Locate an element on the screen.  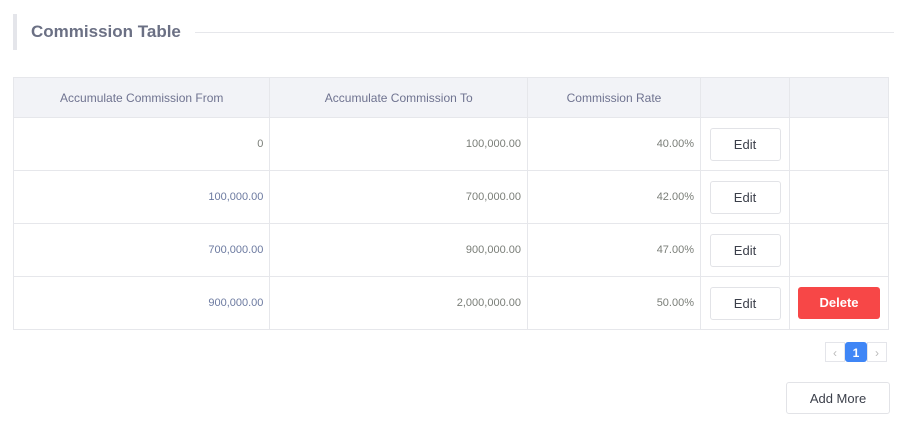
cell-from: 900,000.00 is located at coordinates (141, 303).